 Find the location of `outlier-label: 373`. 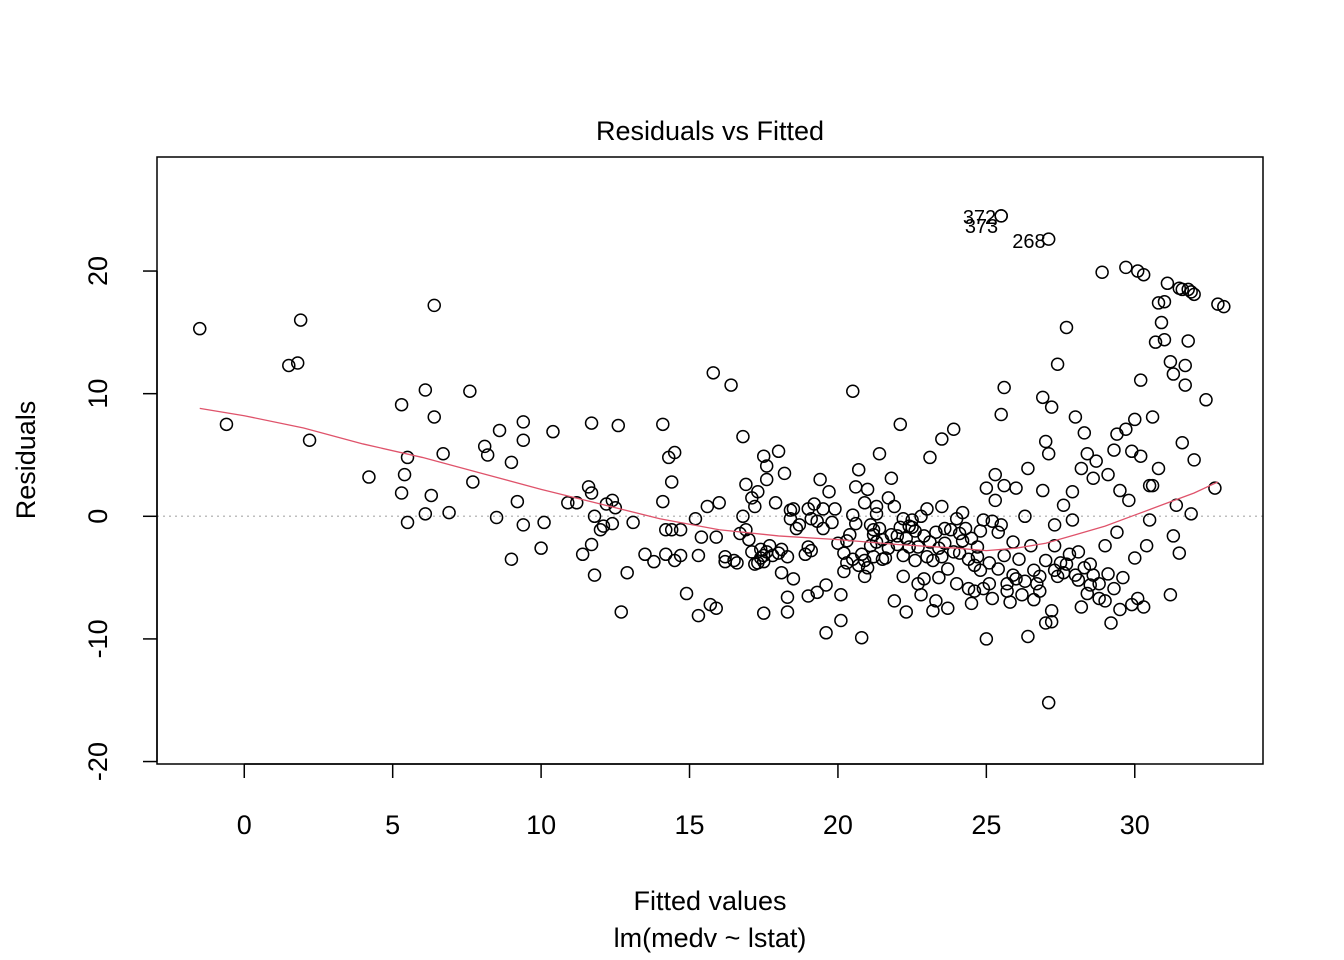

outlier-label: 373 is located at coordinates (981, 227).